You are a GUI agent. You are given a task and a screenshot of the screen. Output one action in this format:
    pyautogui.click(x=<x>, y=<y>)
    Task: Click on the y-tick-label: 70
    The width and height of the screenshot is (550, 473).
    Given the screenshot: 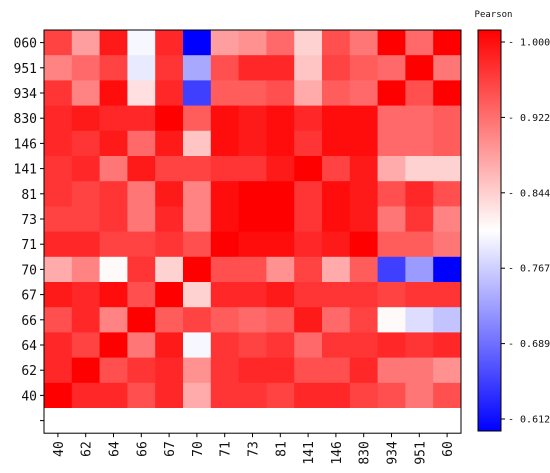 What is the action you would take?
    pyautogui.click(x=29, y=270)
    